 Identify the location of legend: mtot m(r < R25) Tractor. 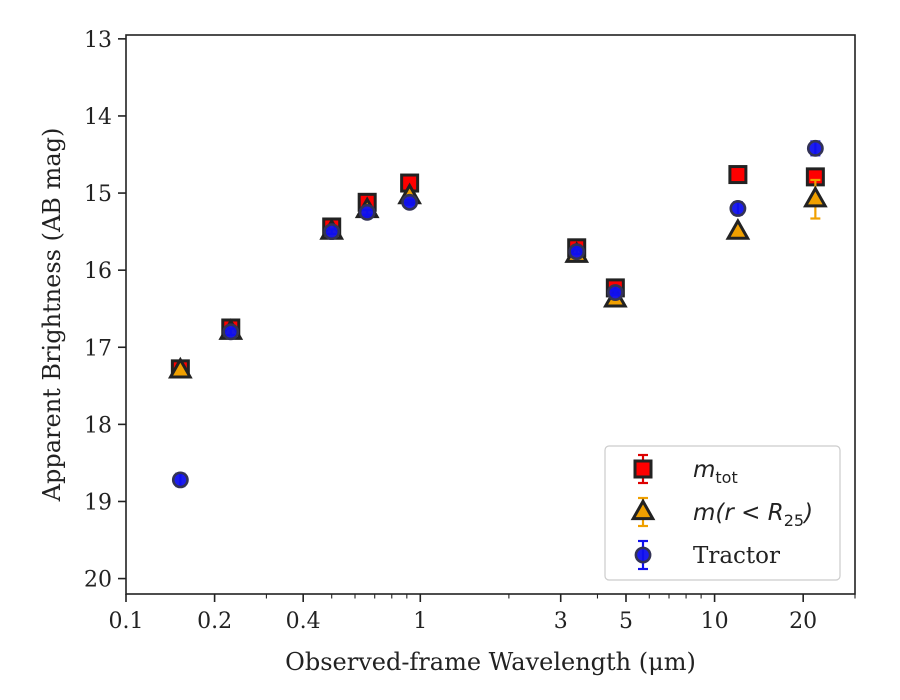
(722, 513).